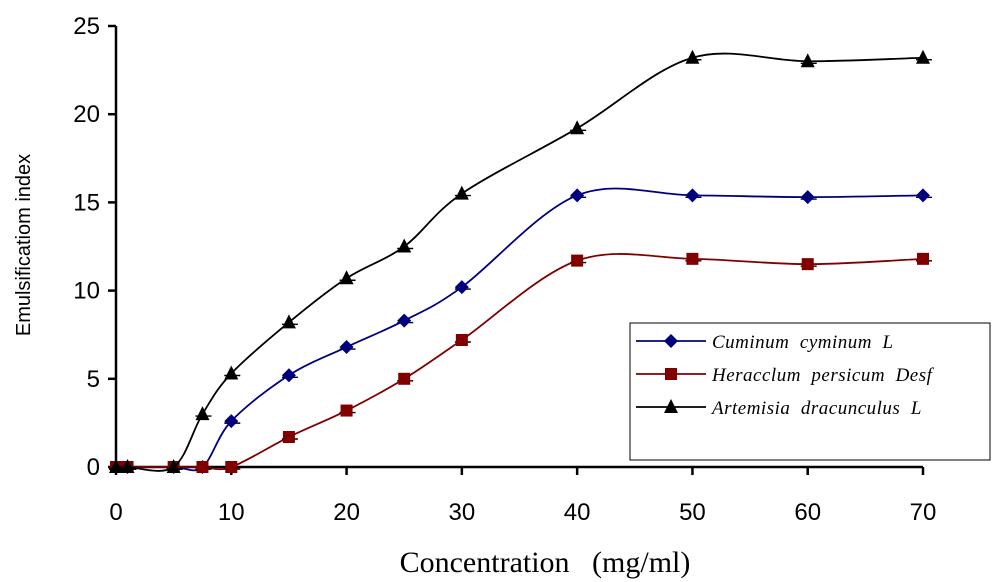 The width and height of the screenshot is (993, 582). What do you see at coordinates (115, 512) in the screenshot?
I see `x-tick-label: 0` at bounding box center [115, 512].